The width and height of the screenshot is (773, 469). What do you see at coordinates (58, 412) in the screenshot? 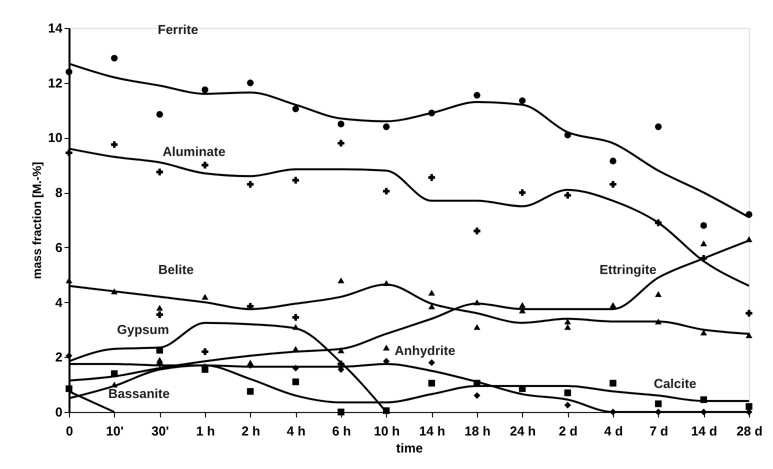
I see `y-tick-label: 0` at bounding box center [58, 412].